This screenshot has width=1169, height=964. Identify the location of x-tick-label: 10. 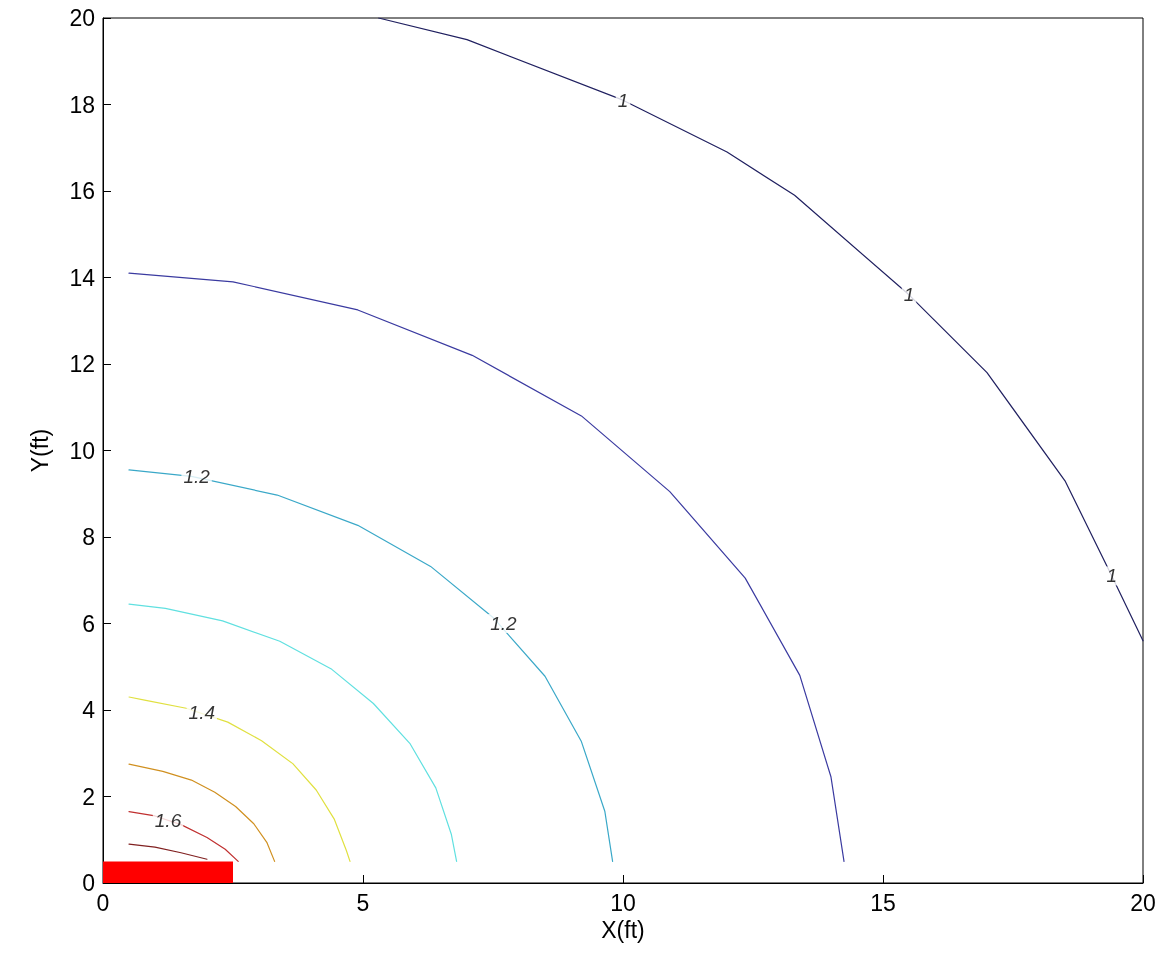
(623, 902).